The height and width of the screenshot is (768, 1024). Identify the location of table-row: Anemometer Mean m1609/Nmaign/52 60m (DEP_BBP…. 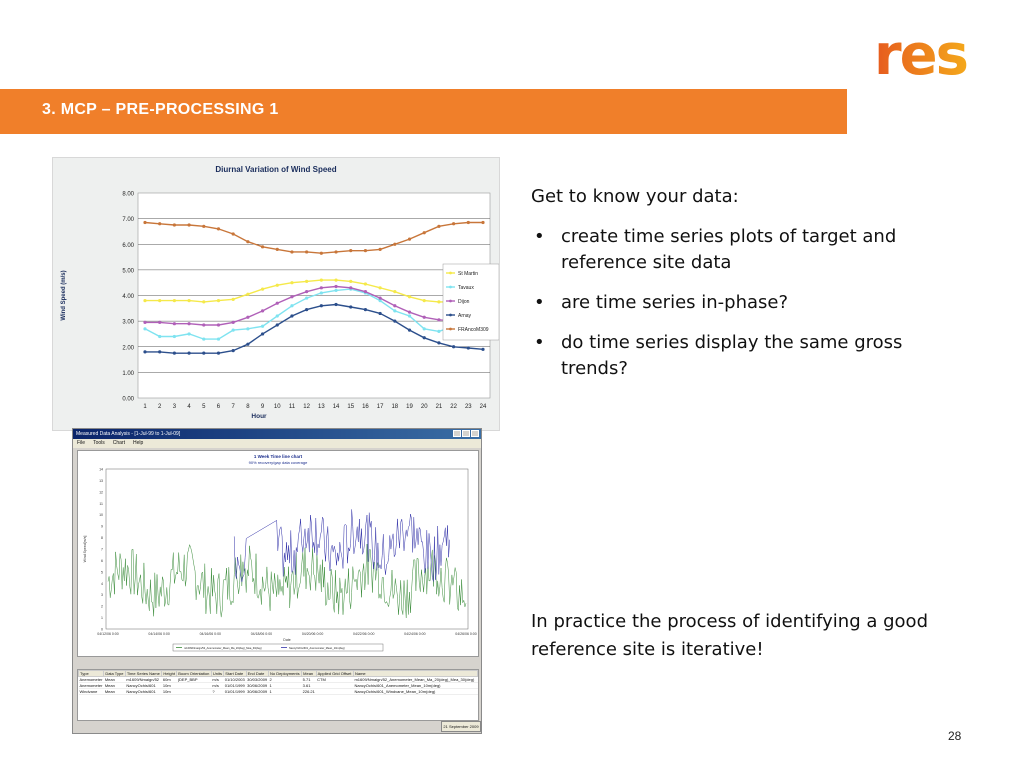
(278, 679).